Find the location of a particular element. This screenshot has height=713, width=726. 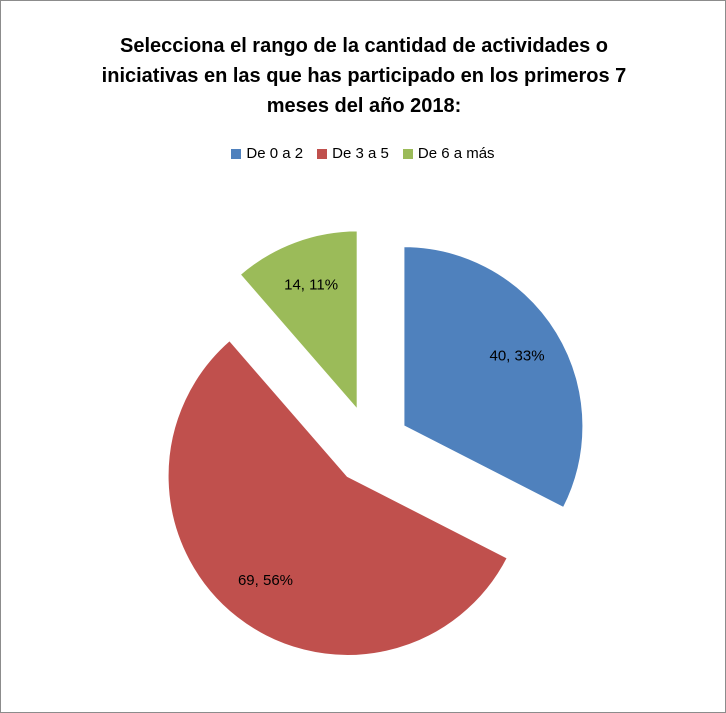

legend-label: De 3 a 5 is located at coordinates (360, 153).